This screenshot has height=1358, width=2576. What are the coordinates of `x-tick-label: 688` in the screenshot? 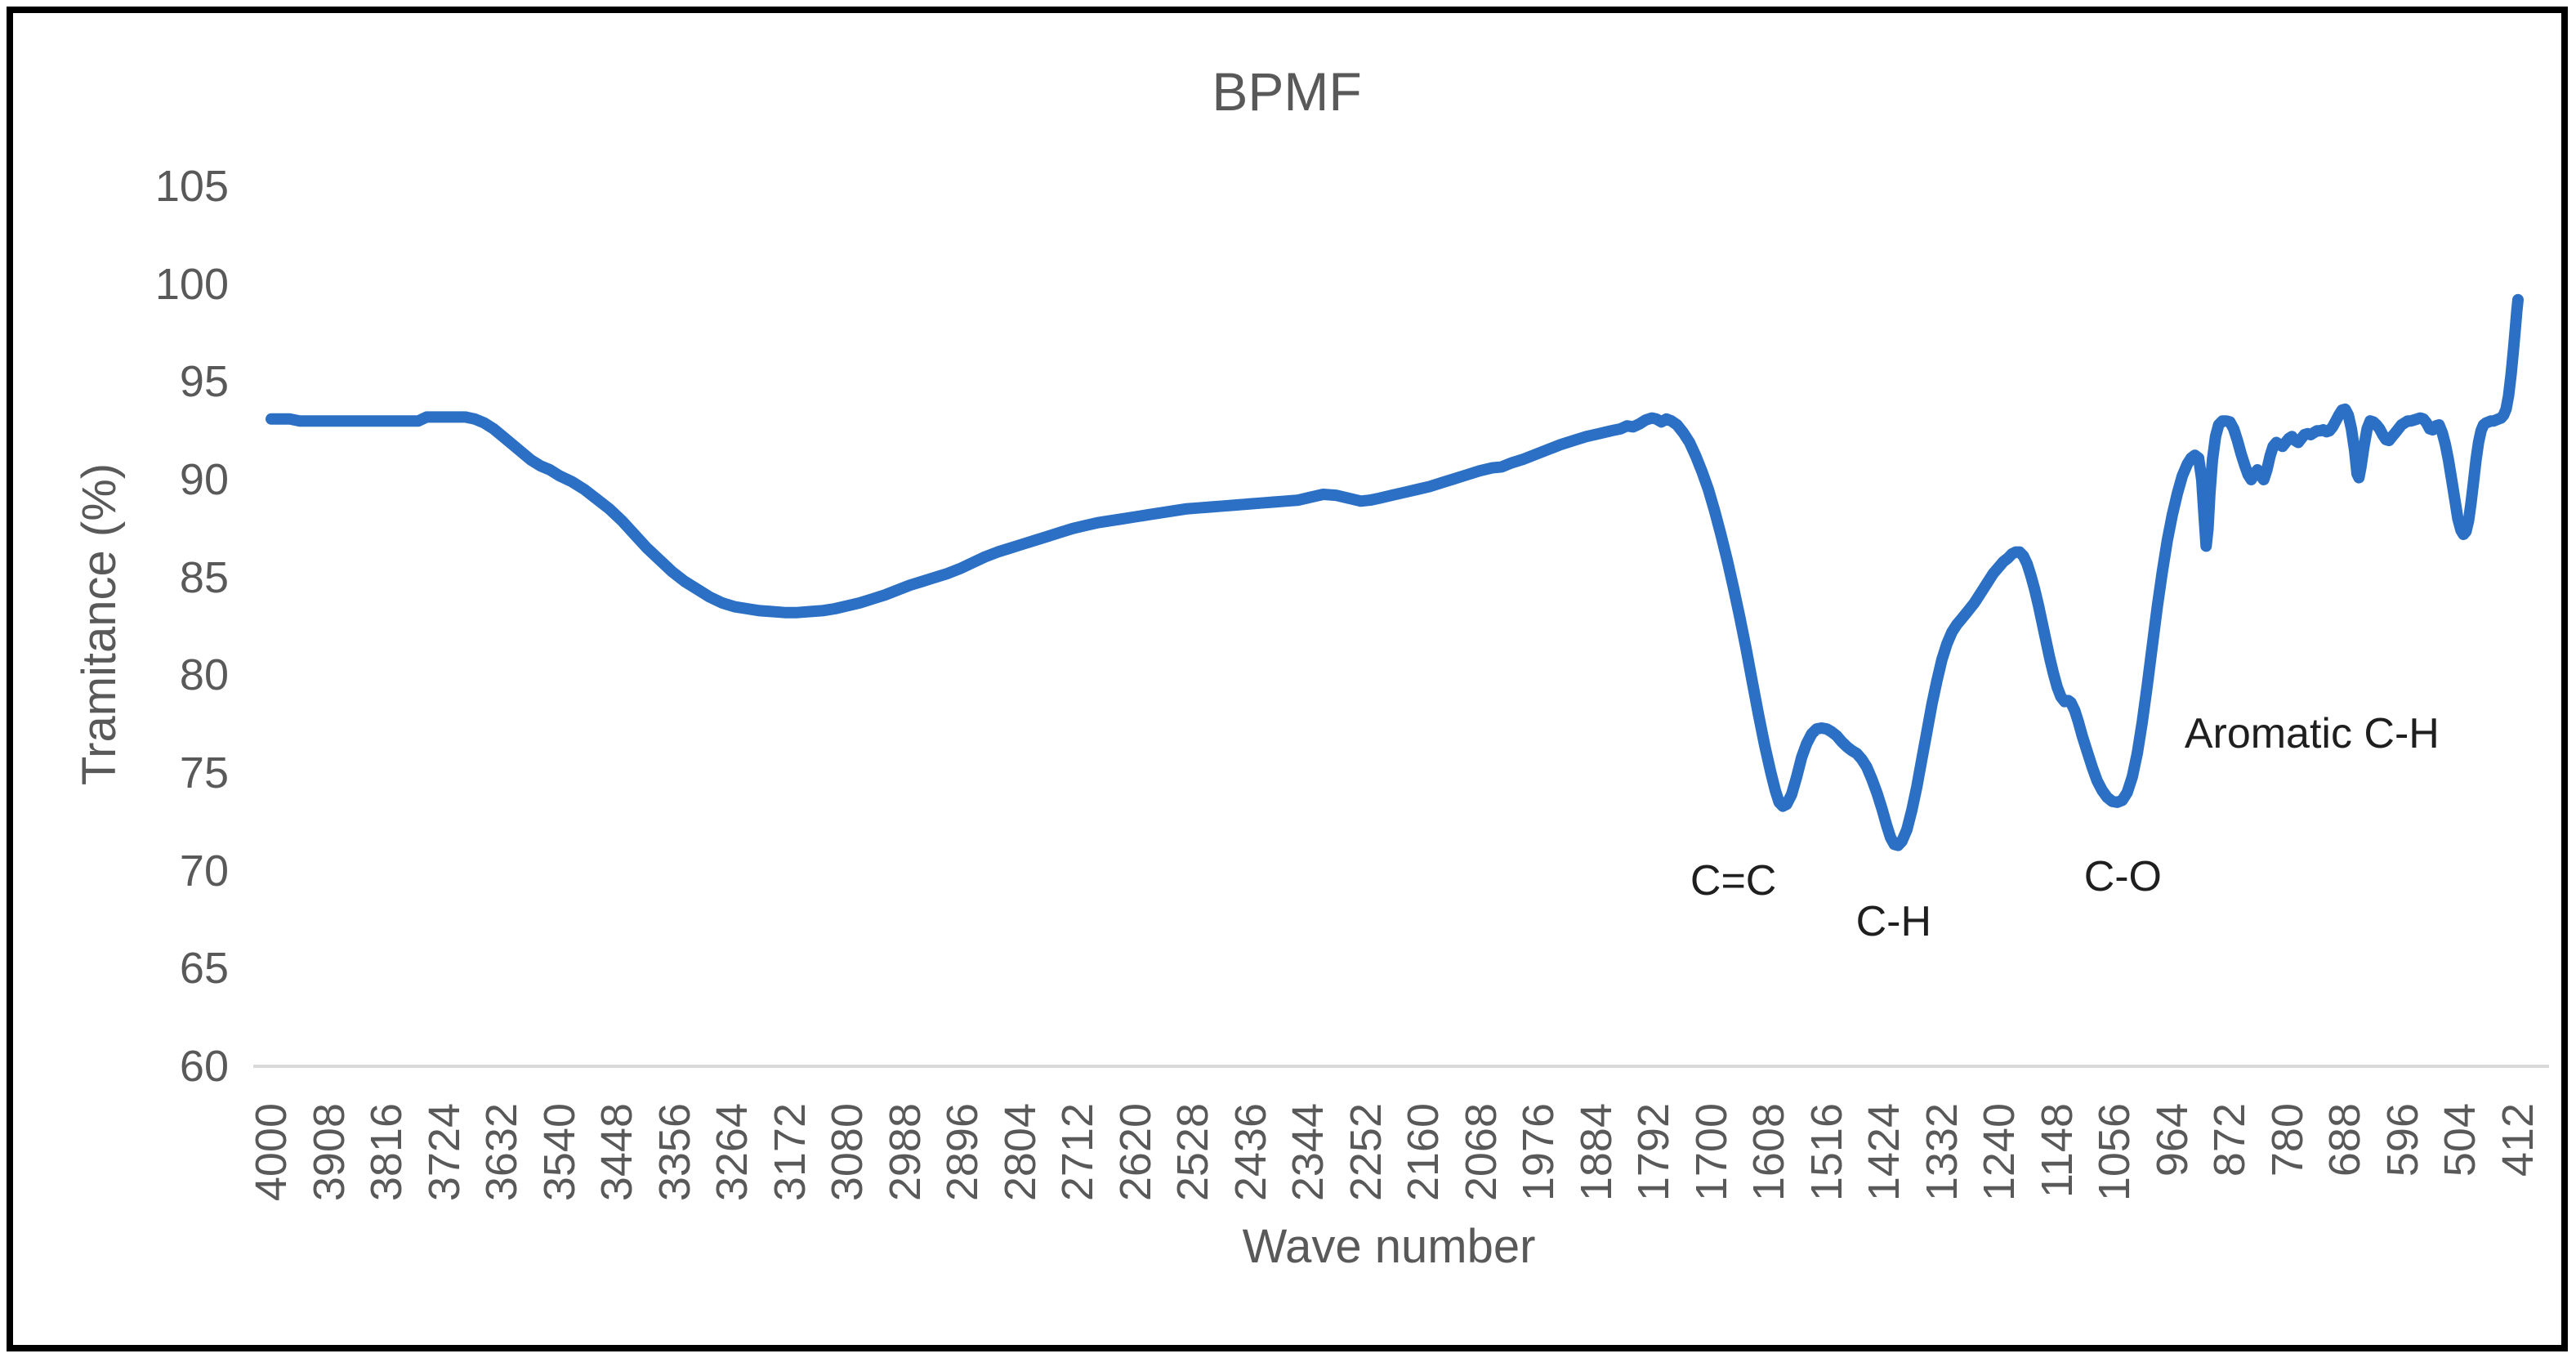 It's located at (2345, 1140).